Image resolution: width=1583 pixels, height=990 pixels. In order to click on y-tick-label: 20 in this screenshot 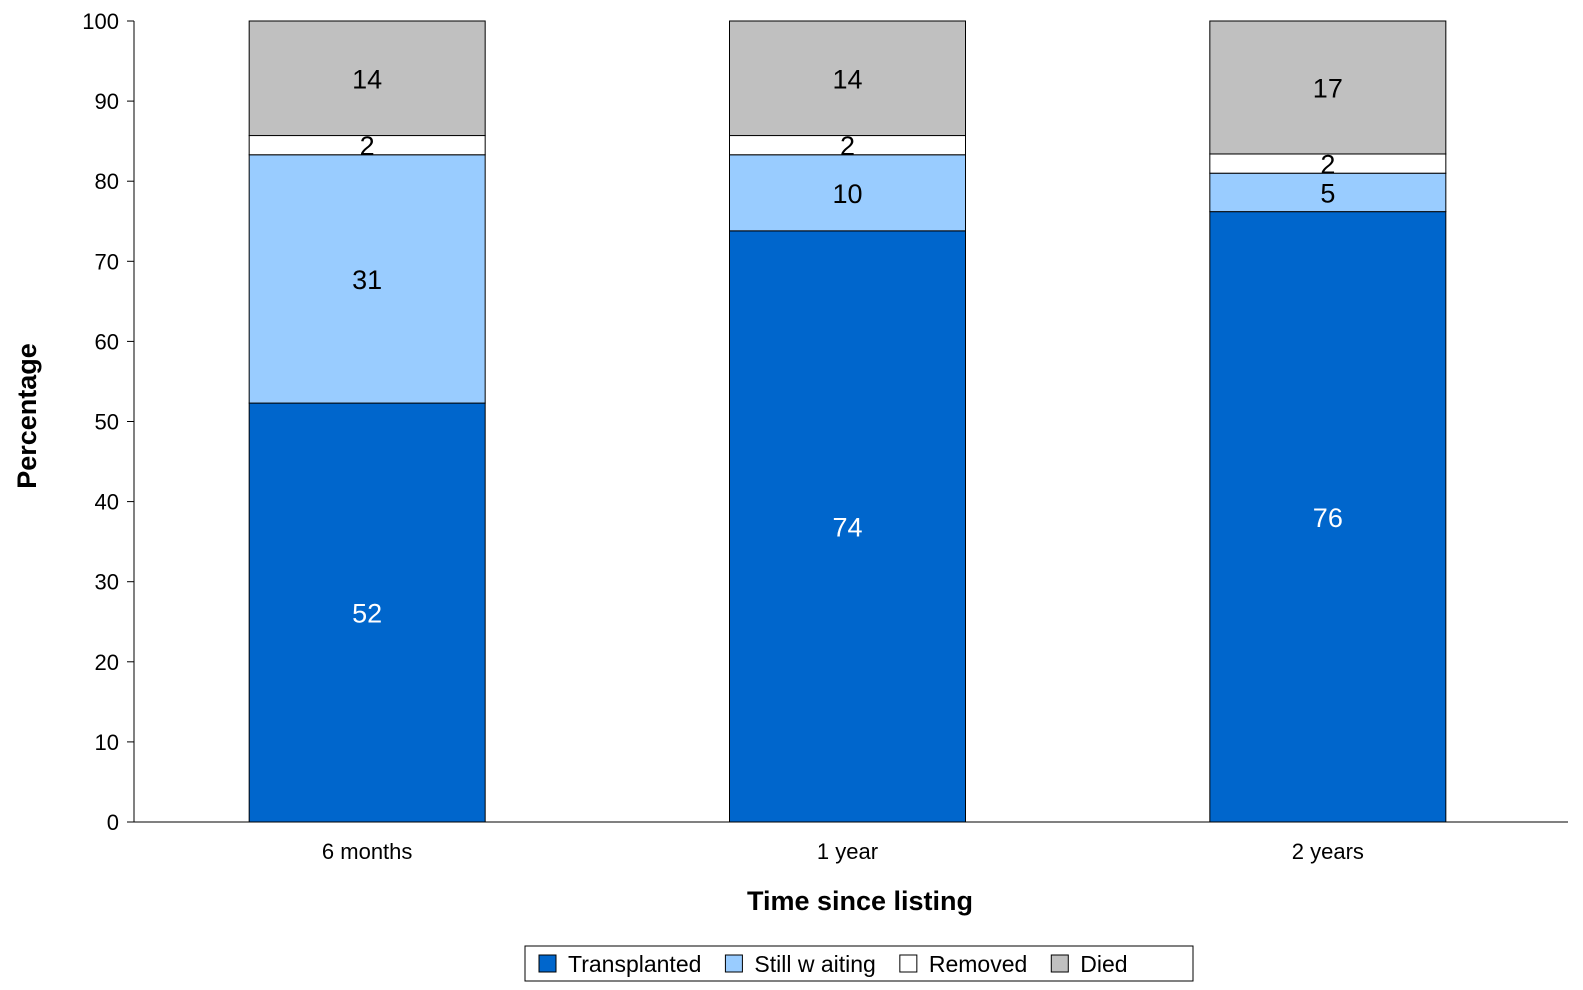, I will do `click(107, 662)`.